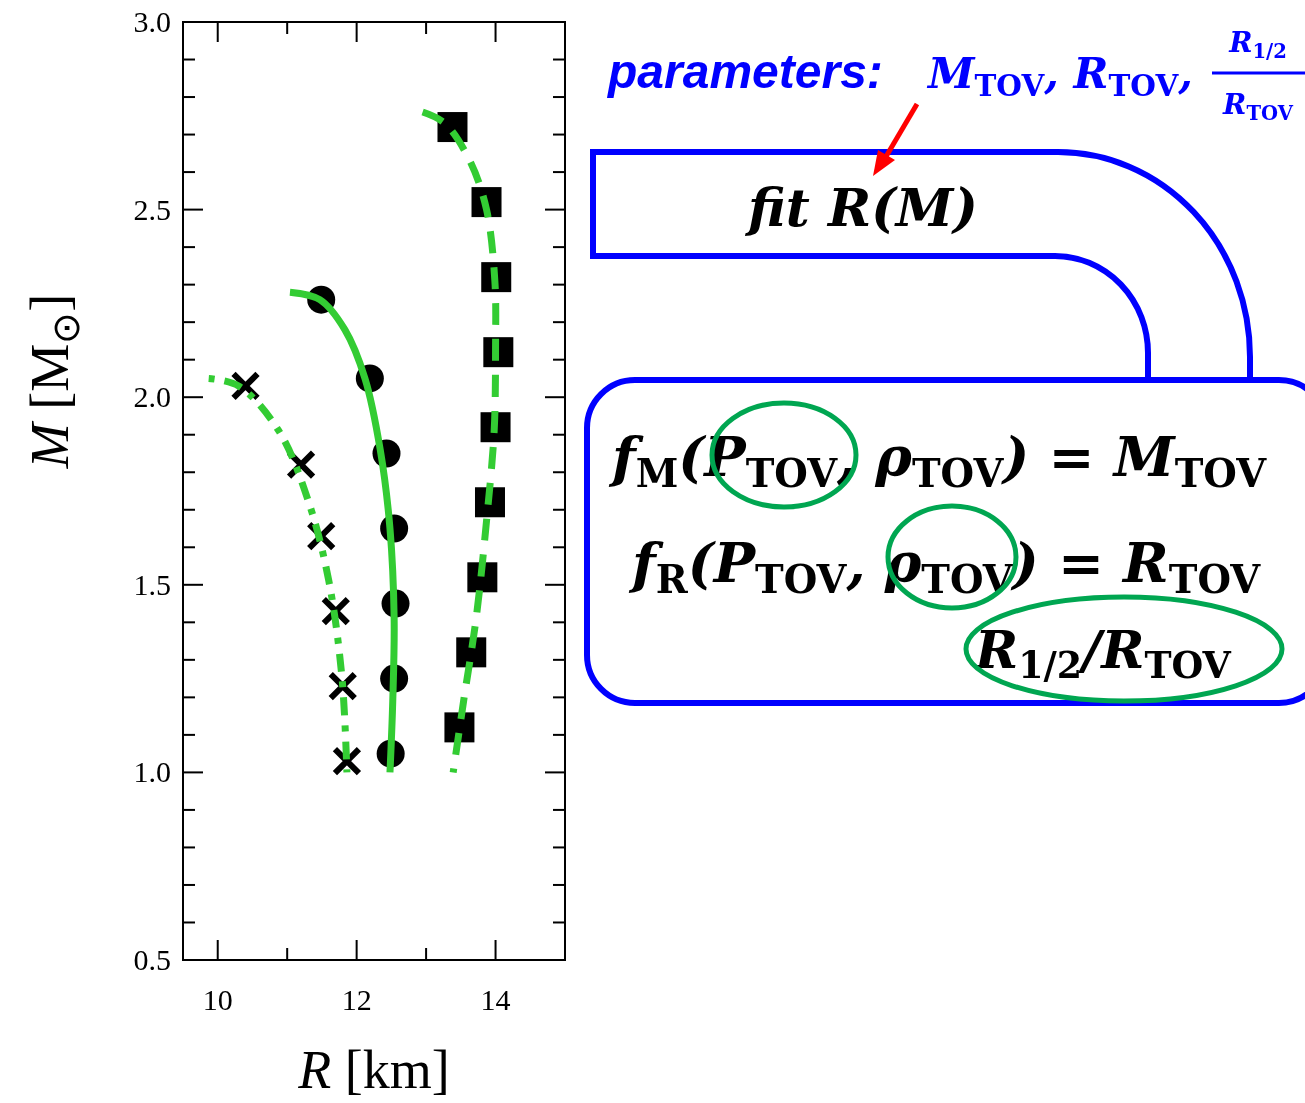 This screenshot has width=1305, height=1103. What do you see at coordinates (152, 772) in the screenshot?
I see `y-tick-label: 1.0` at bounding box center [152, 772].